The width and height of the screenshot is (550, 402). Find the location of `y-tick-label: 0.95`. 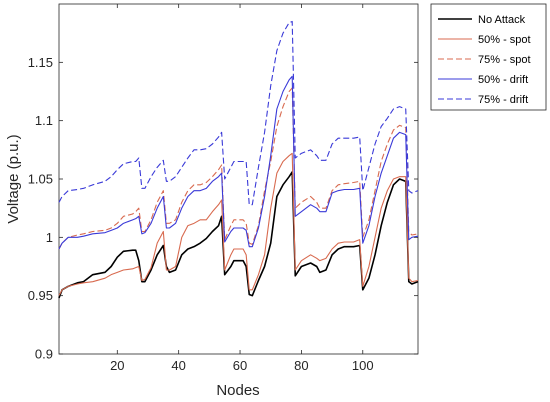

y-tick-label: 0.95 is located at coordinates (40, 295).